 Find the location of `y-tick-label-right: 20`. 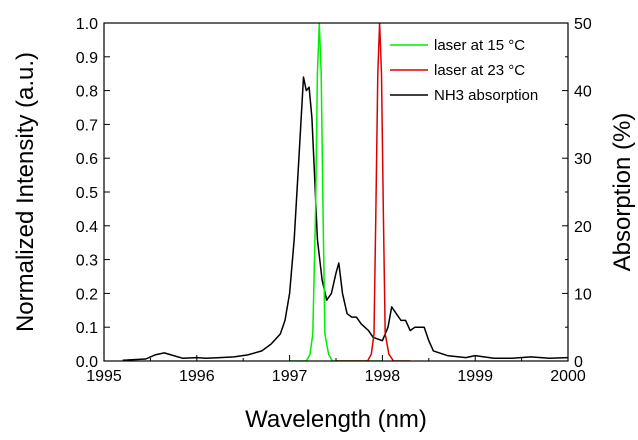

y-tick-label-right: 20 is located at coordinates (583, 227).